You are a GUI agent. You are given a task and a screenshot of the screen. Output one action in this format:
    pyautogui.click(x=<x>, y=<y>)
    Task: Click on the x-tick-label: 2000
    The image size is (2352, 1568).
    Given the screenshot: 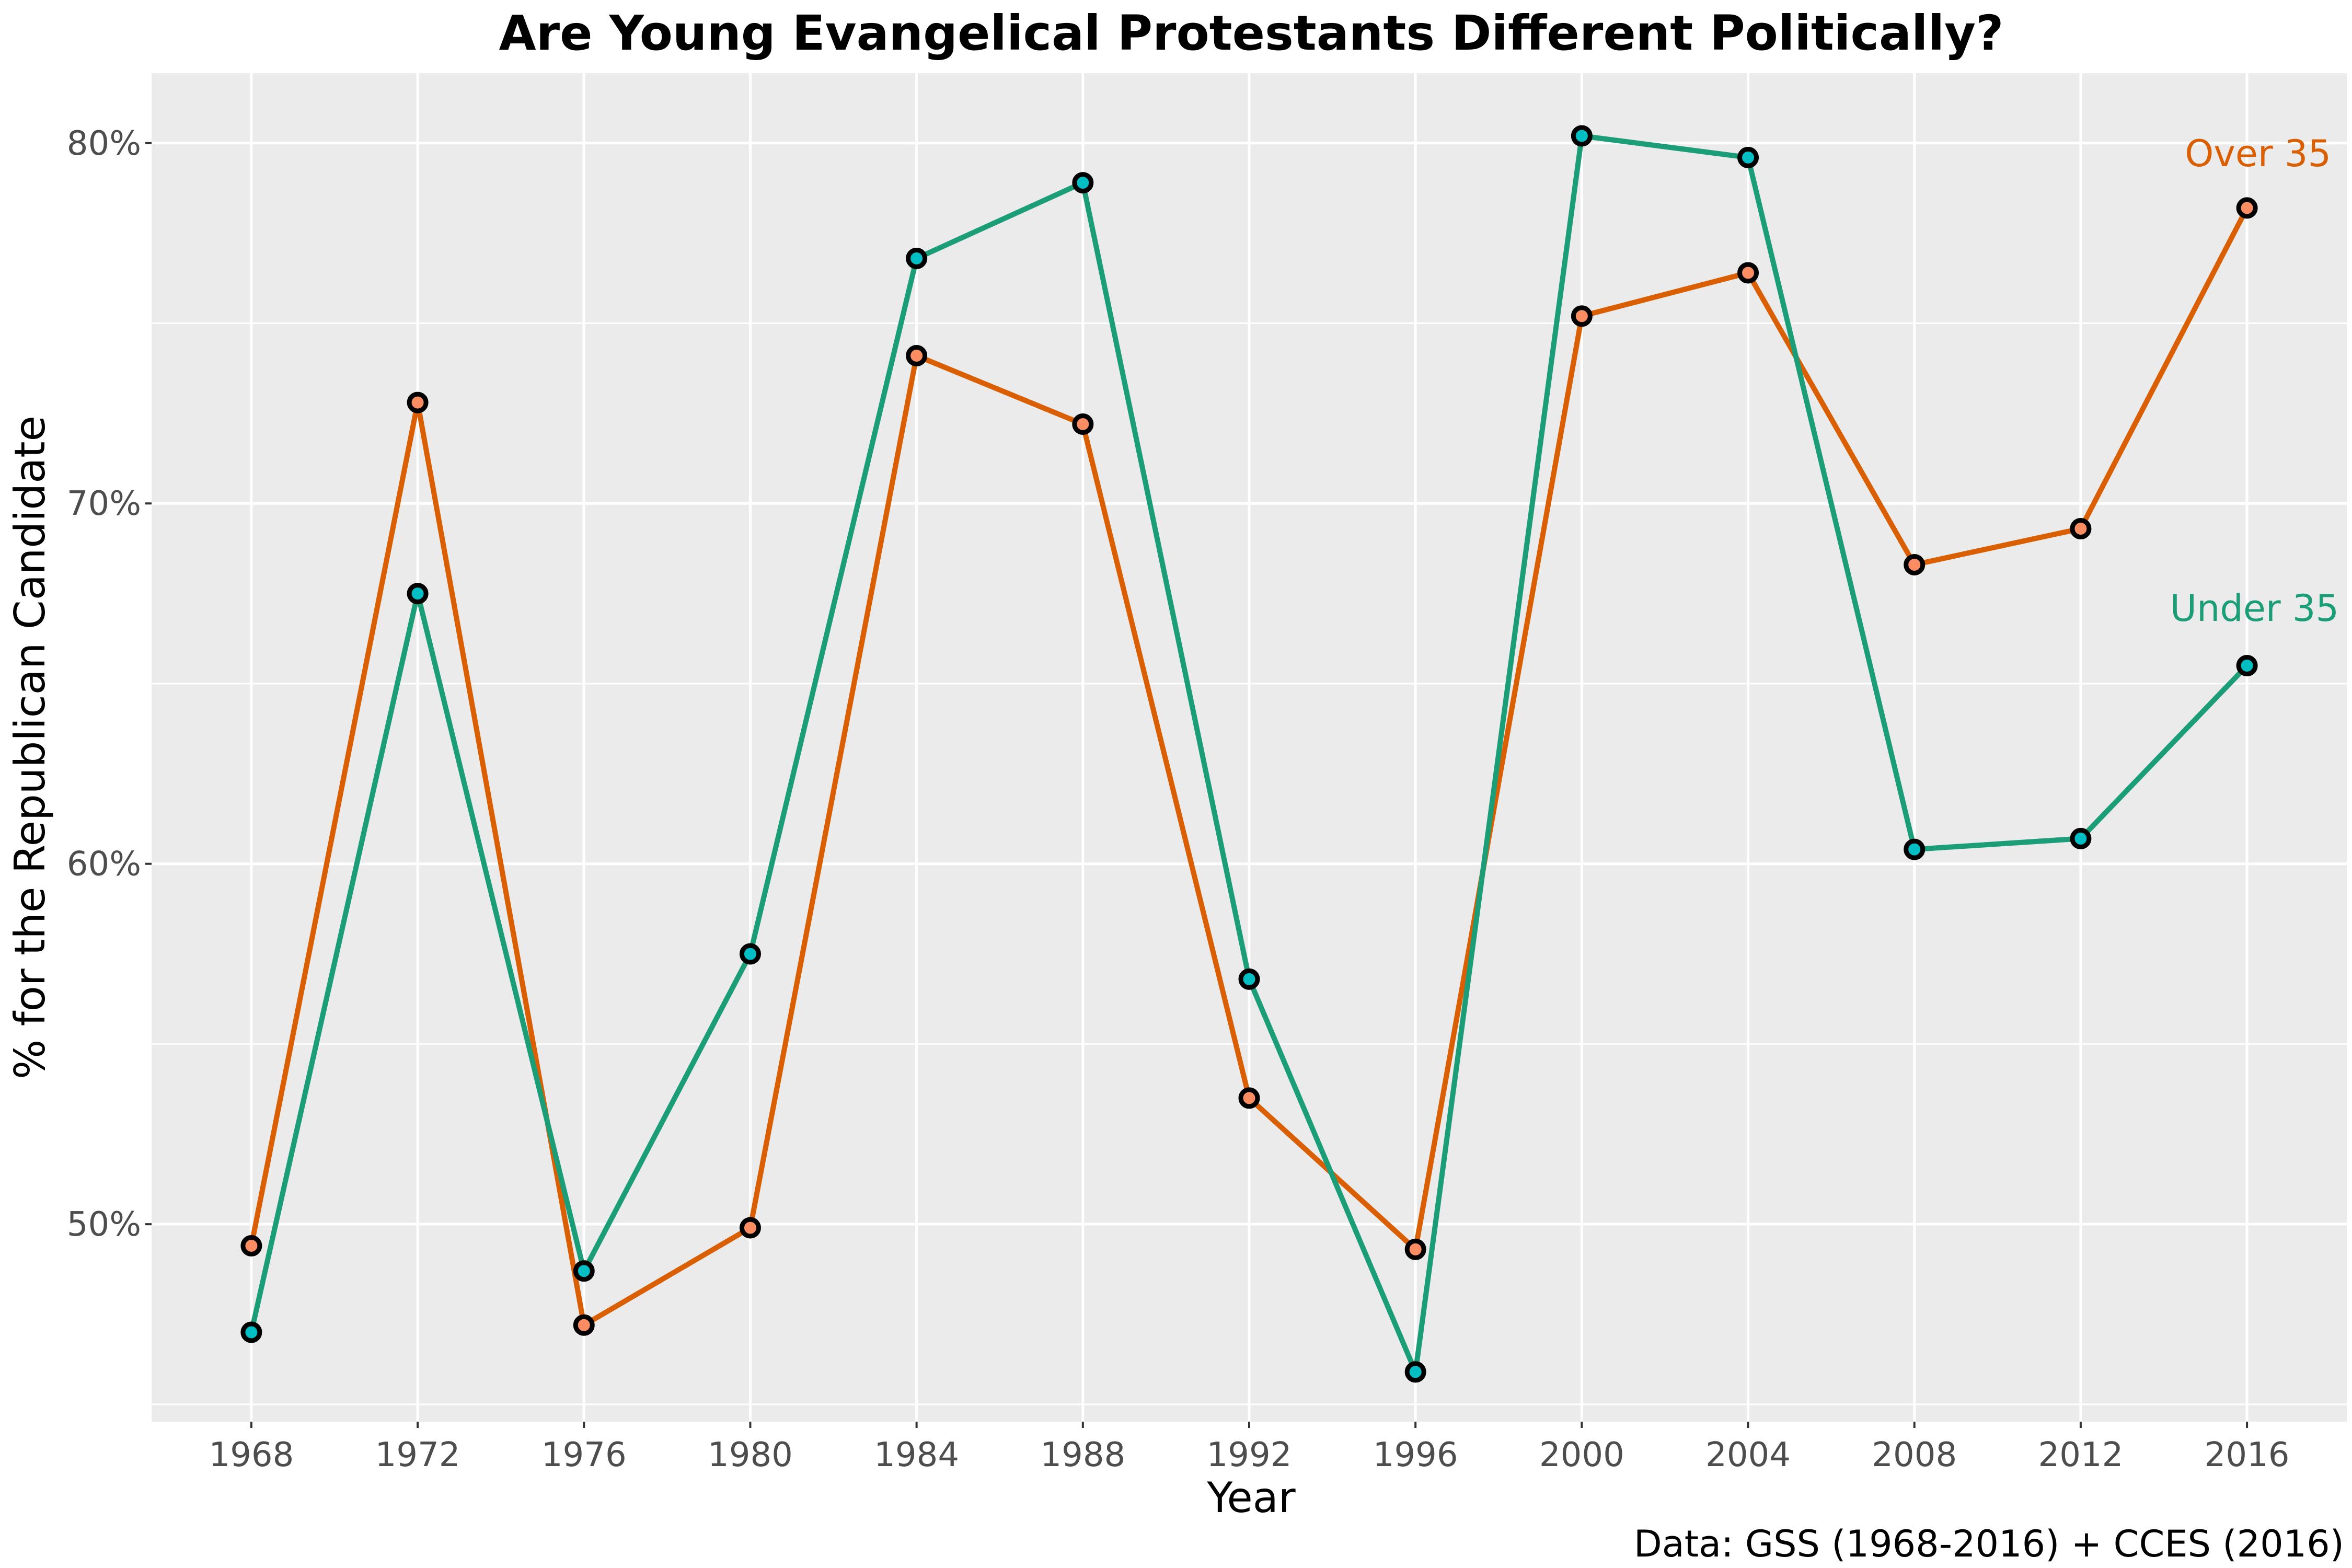 What is the action you would take?
    pyautogui.click(x=1581, y=1455)
    